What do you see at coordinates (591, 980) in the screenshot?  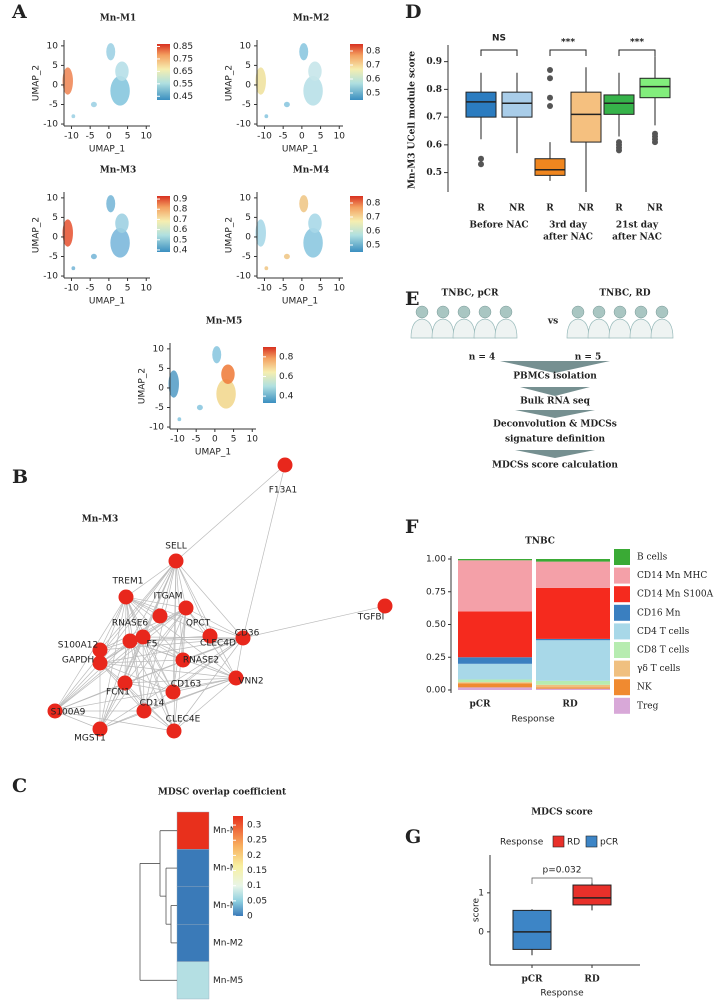 I see `x-tick-label: RD` at bounding box center [591, 980].